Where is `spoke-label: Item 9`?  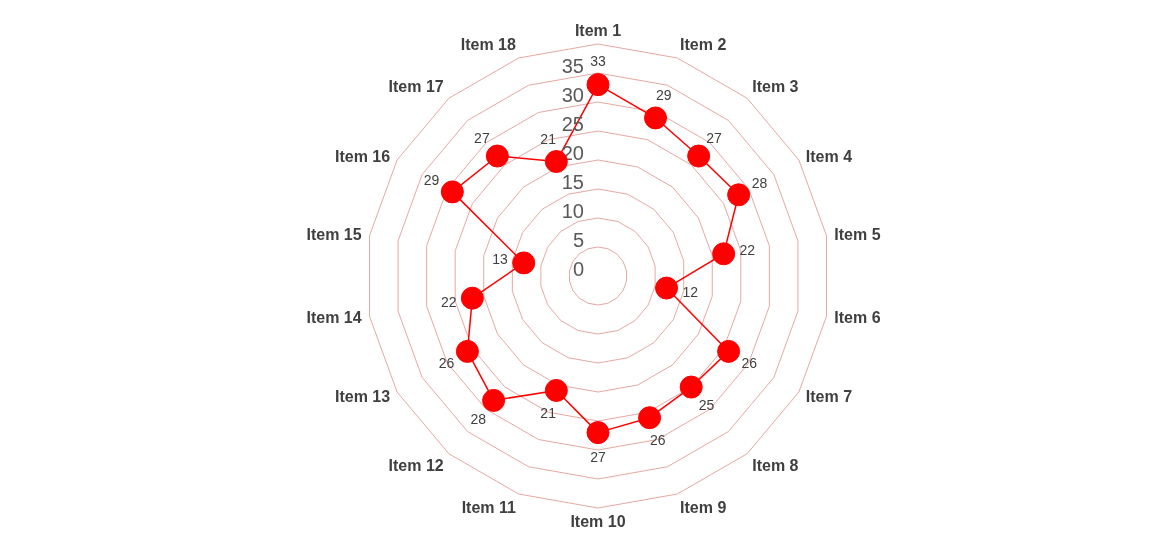
spoke-label: Item 9 is located at coordinates (703, 507).